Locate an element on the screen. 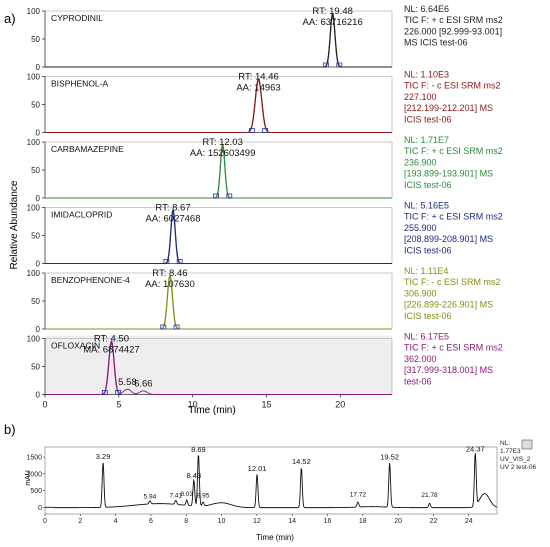 The width and height of the screenshot is (550, 547). peak-label: 7.41 is located at coordinates (176, 495).